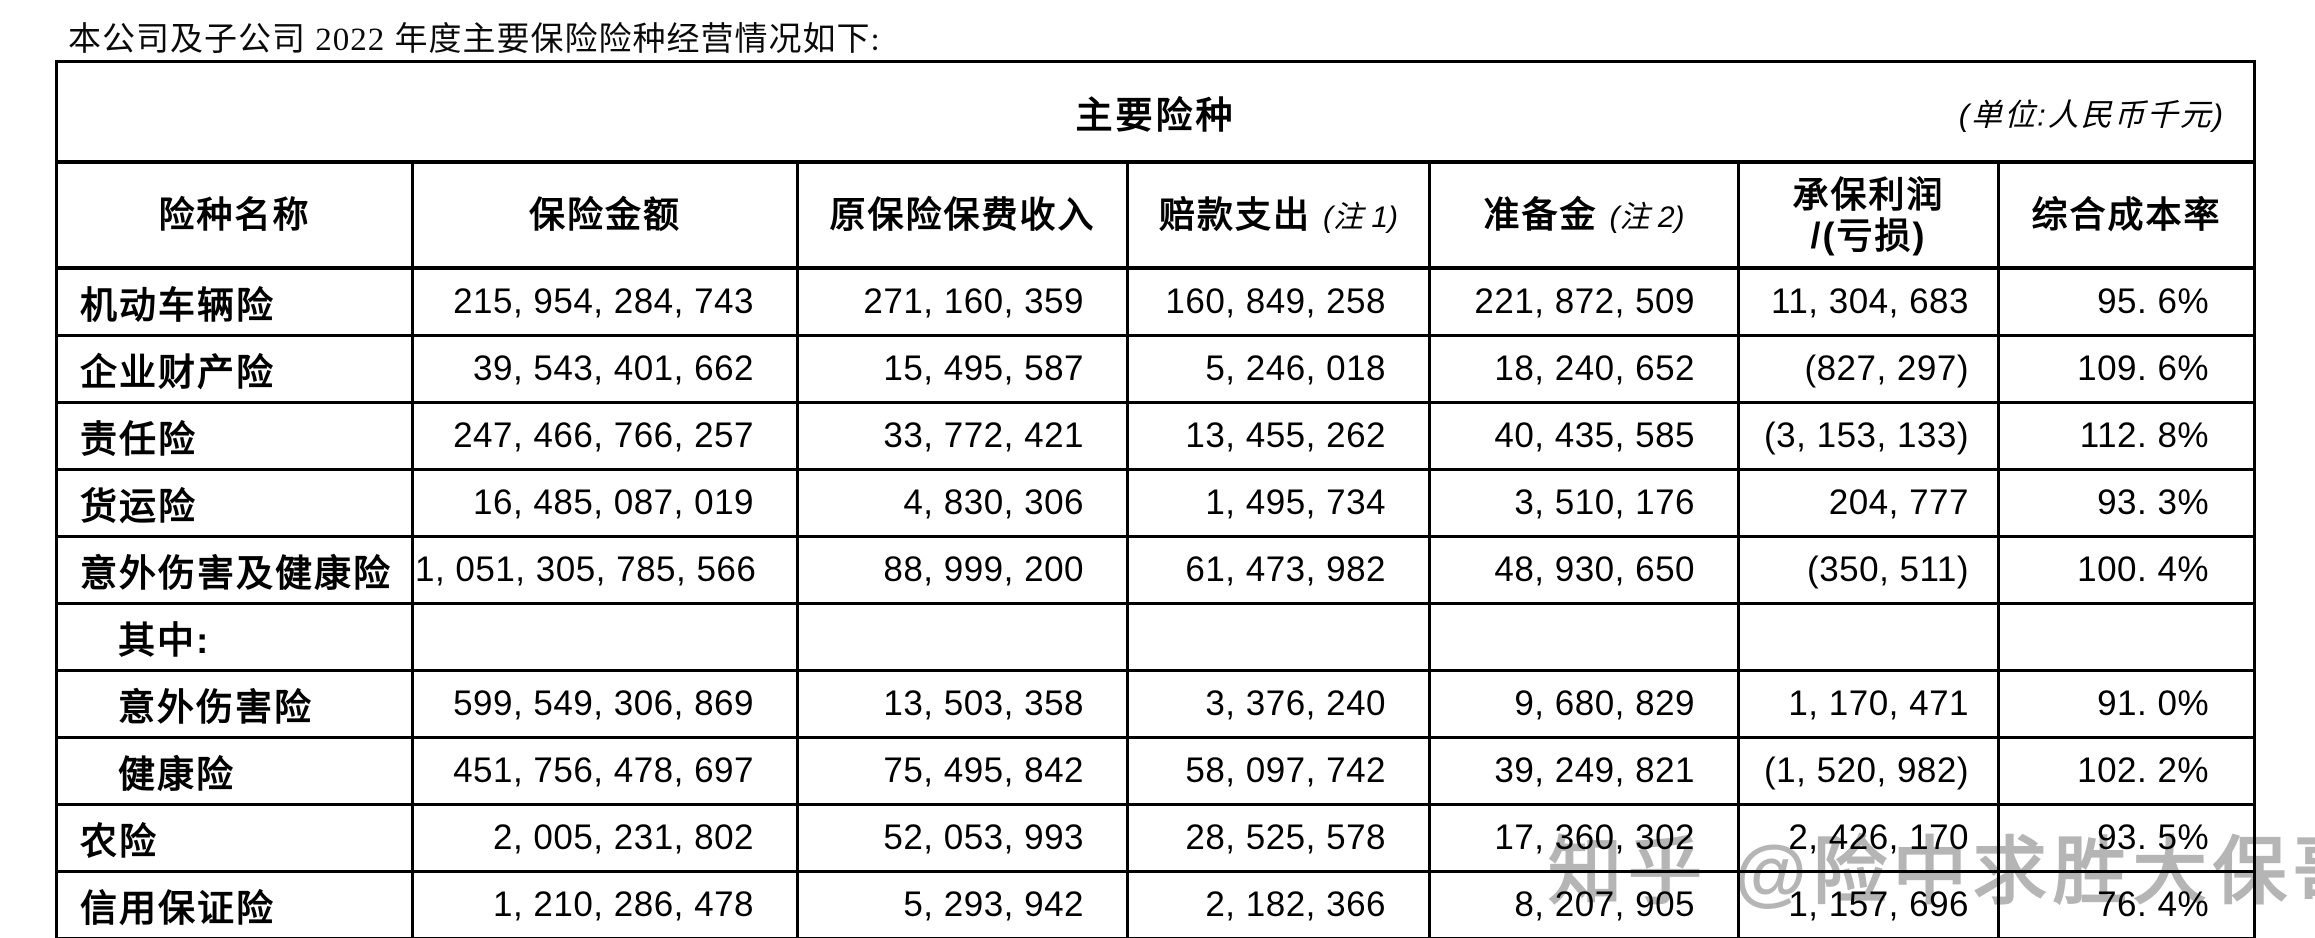 The width and height of the screenshot is (2315, 938). I want to click on claims-cell, so click(1278, 636).